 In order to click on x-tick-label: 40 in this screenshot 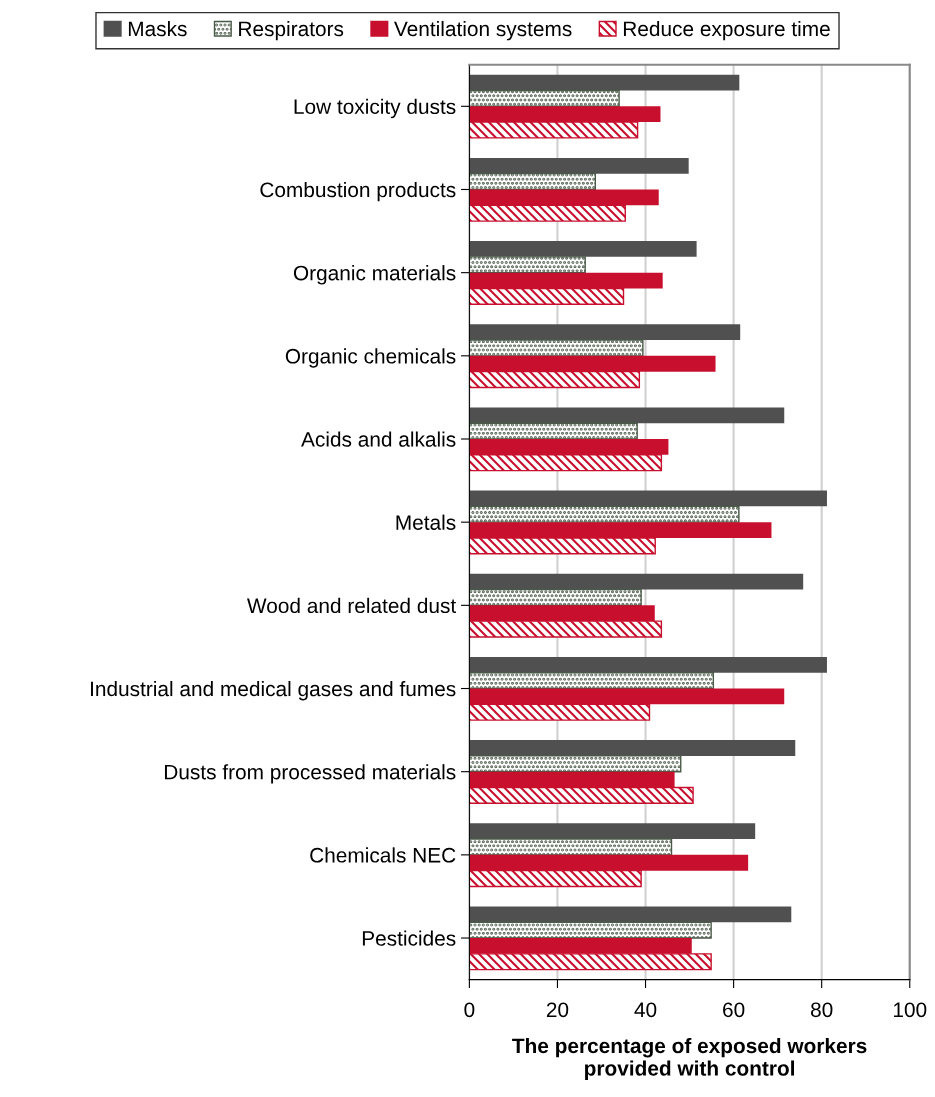, I will do `click(645, 1010)`.